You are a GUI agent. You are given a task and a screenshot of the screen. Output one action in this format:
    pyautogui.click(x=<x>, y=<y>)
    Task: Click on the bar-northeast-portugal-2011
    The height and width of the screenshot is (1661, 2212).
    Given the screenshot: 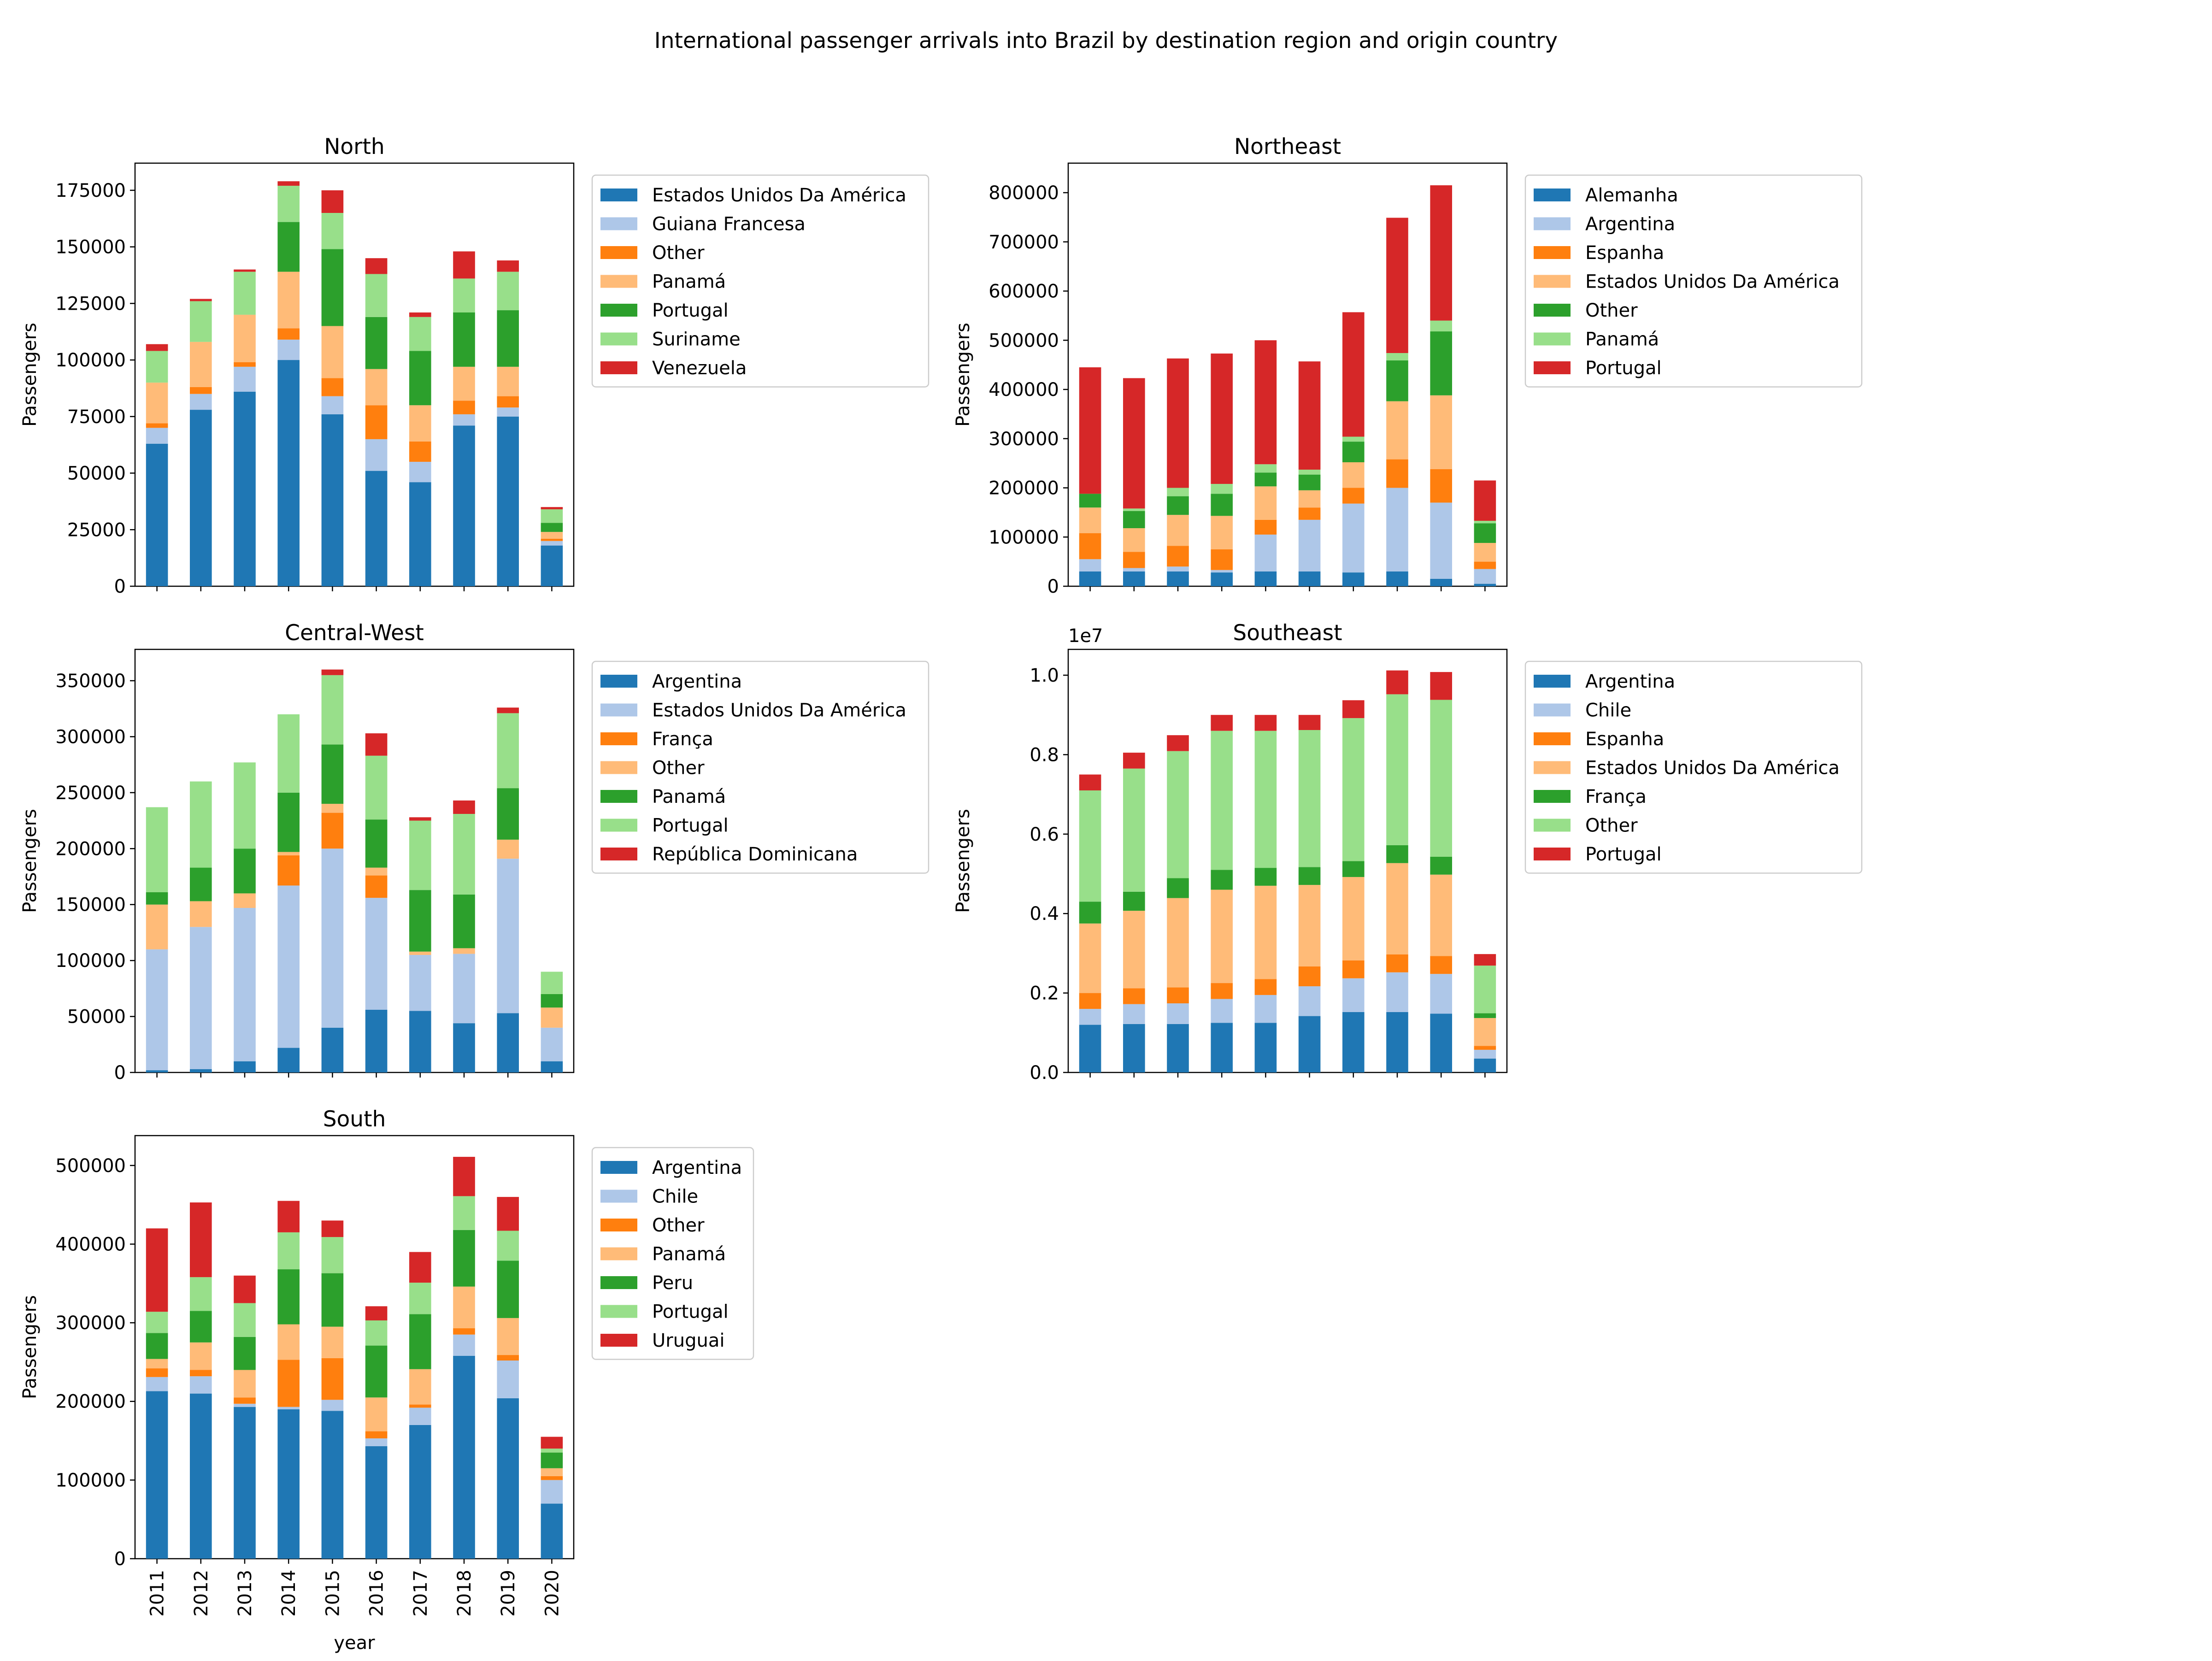 What is the action you would take?
    pyautogui.click(x=1090, y=430)
    